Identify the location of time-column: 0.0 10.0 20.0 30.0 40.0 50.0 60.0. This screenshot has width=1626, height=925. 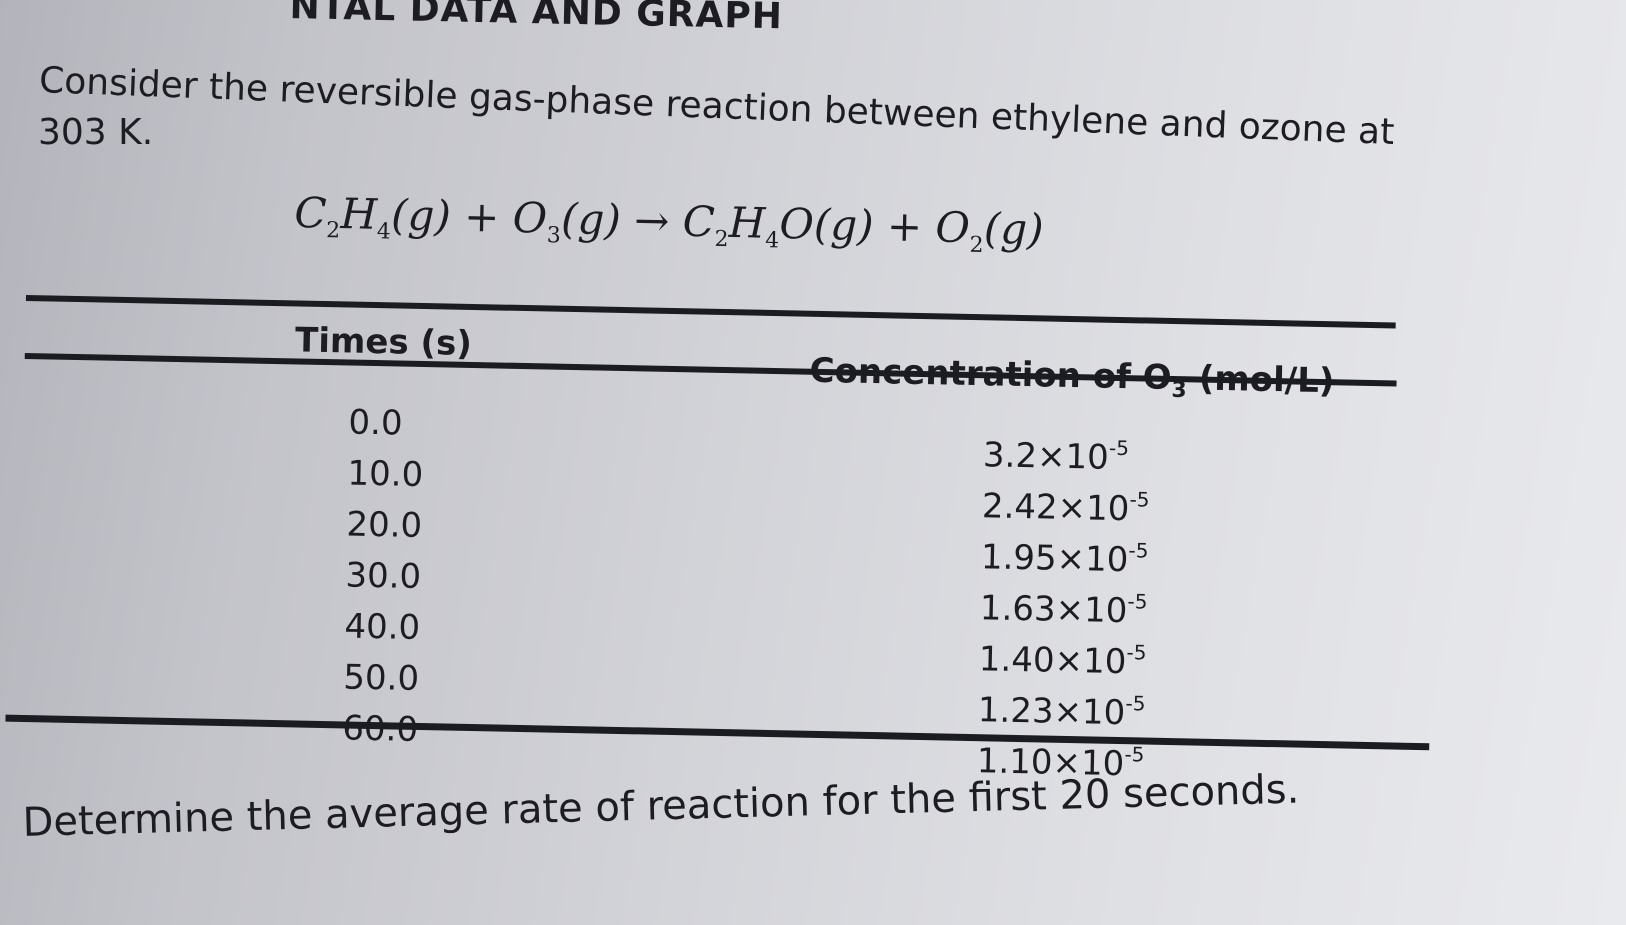
(383, 577).